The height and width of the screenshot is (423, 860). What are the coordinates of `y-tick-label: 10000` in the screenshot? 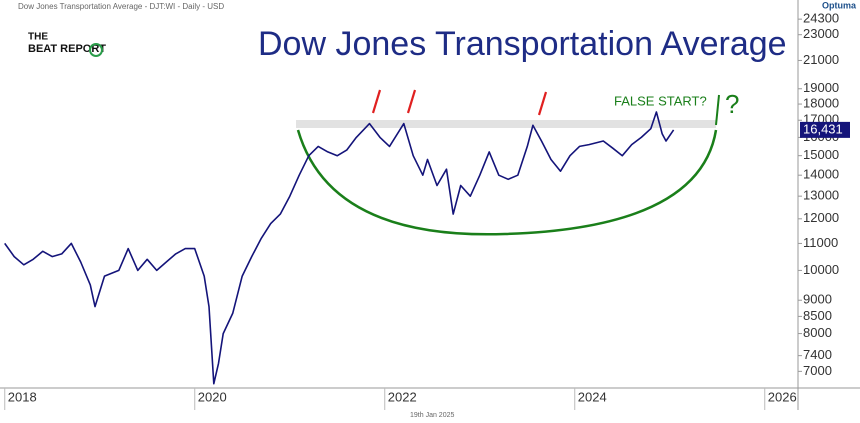 It's located at (821, 269).